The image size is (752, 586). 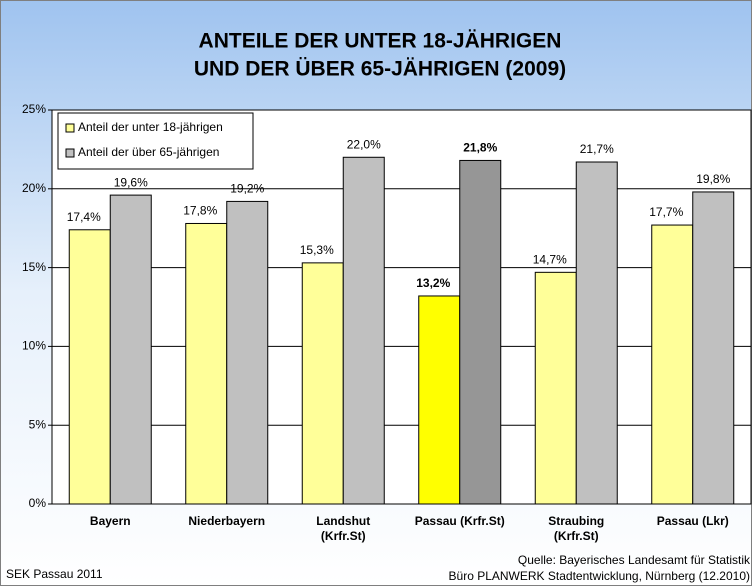 What do you see at coordinates (155, 141) in the screenshot?
I see `legend` at bounding box center [155, 141].